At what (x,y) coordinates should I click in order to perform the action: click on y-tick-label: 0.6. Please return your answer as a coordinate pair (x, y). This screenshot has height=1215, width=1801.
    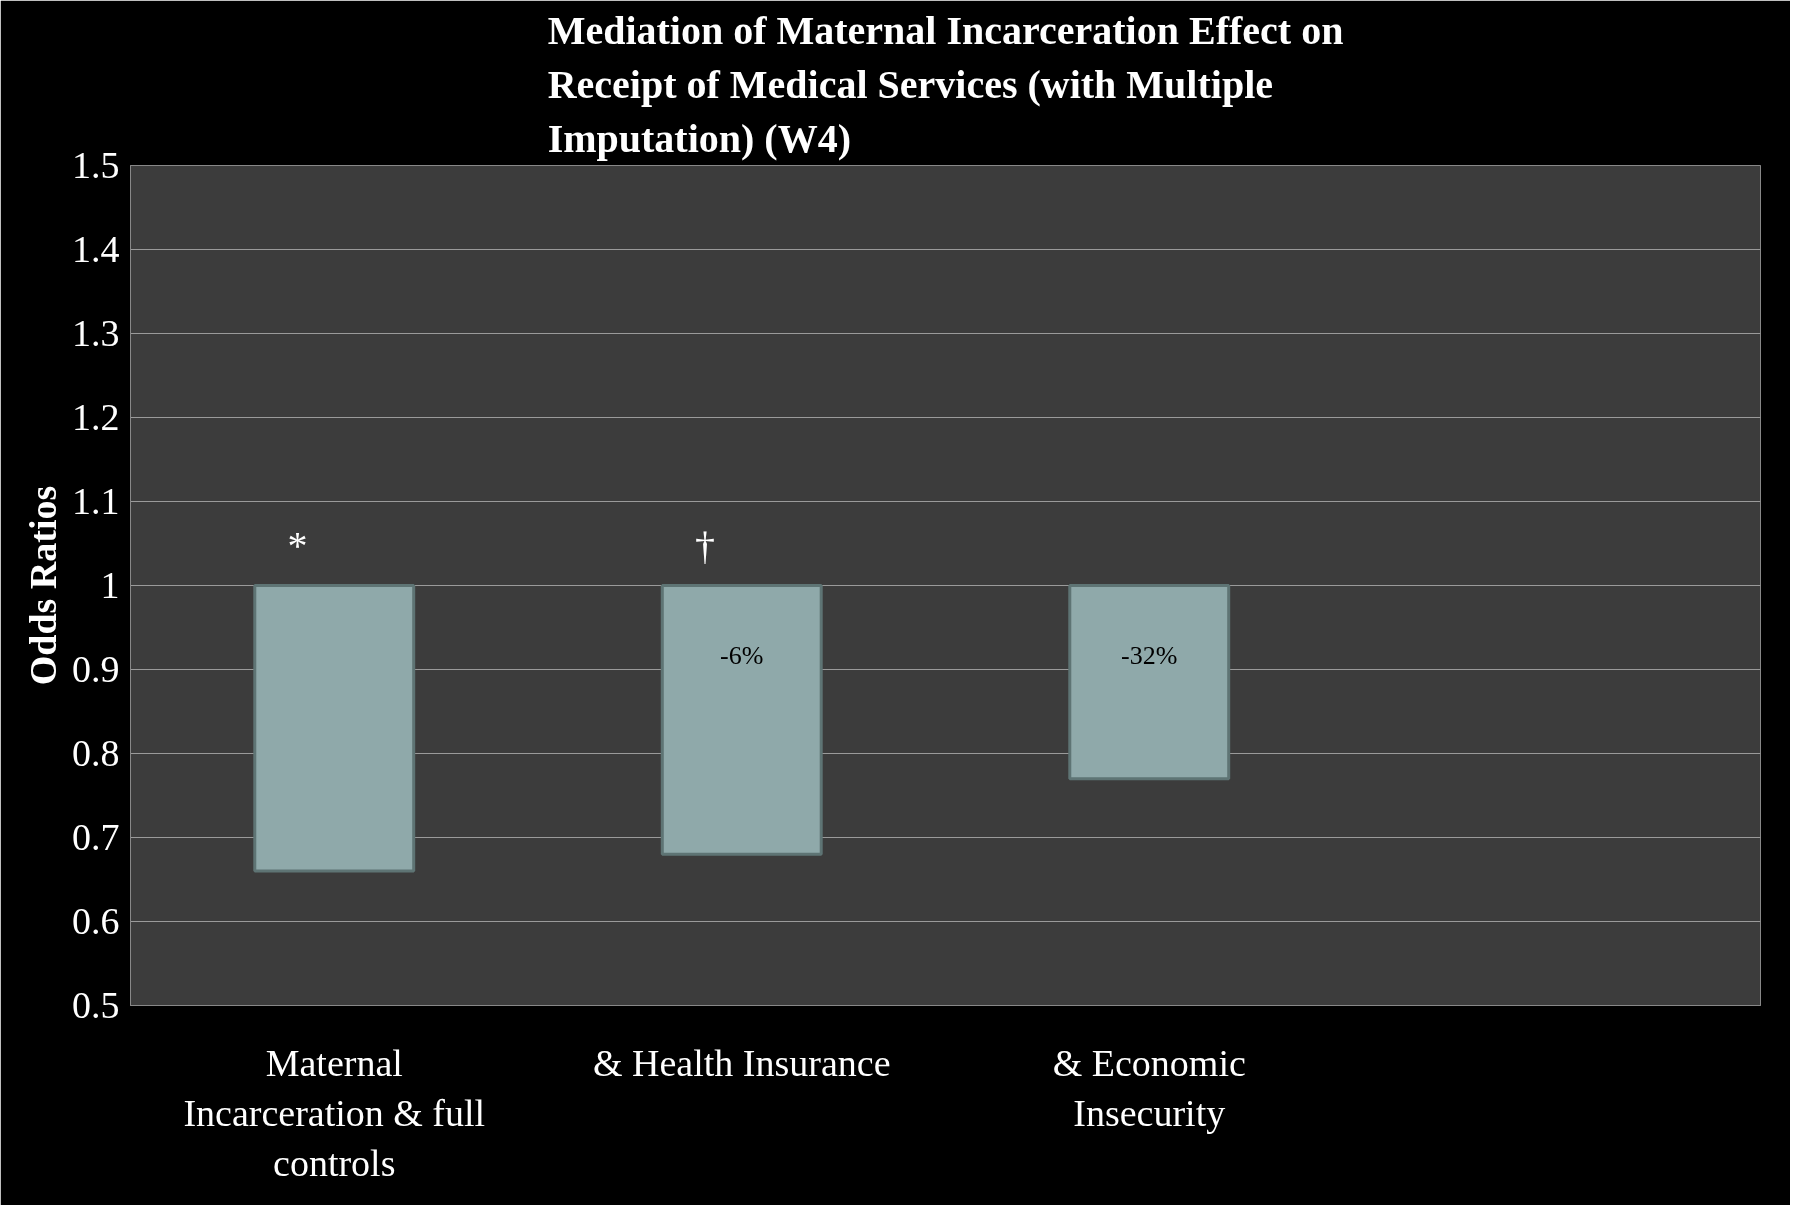
    Looking at the image, I should click on (96, 921).